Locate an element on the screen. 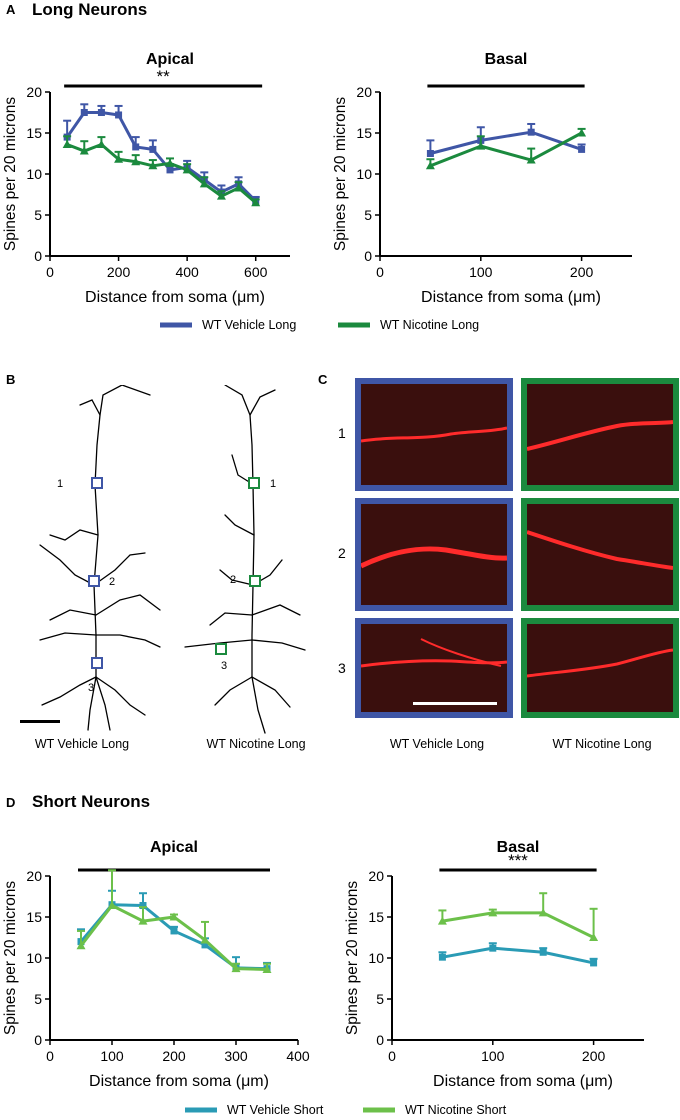  legend-short: WT Vehicle Short WT Nicotine Short is located at coordinates (346, 1110).